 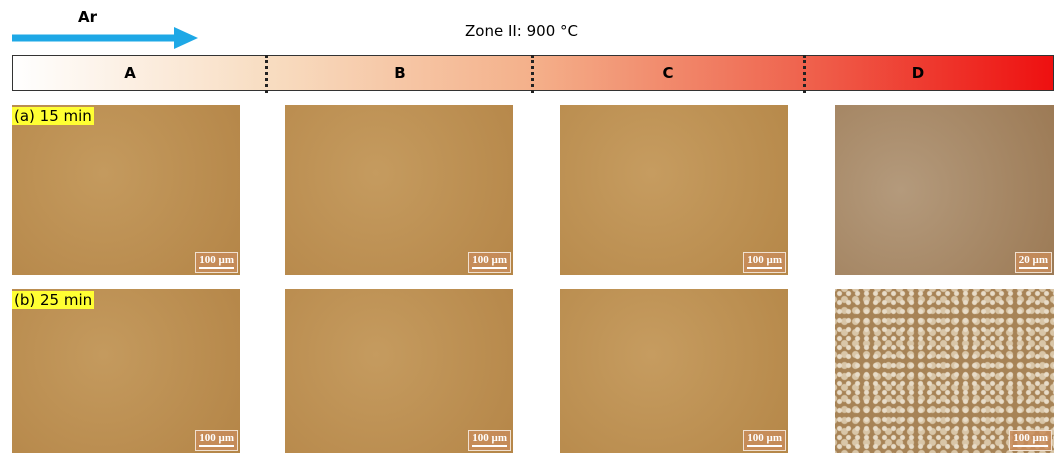 What do you see at coordinates (1033, 262) in the screenshot?
I see `scale-bar: 20 µm` at bounding box center [1033, 262].